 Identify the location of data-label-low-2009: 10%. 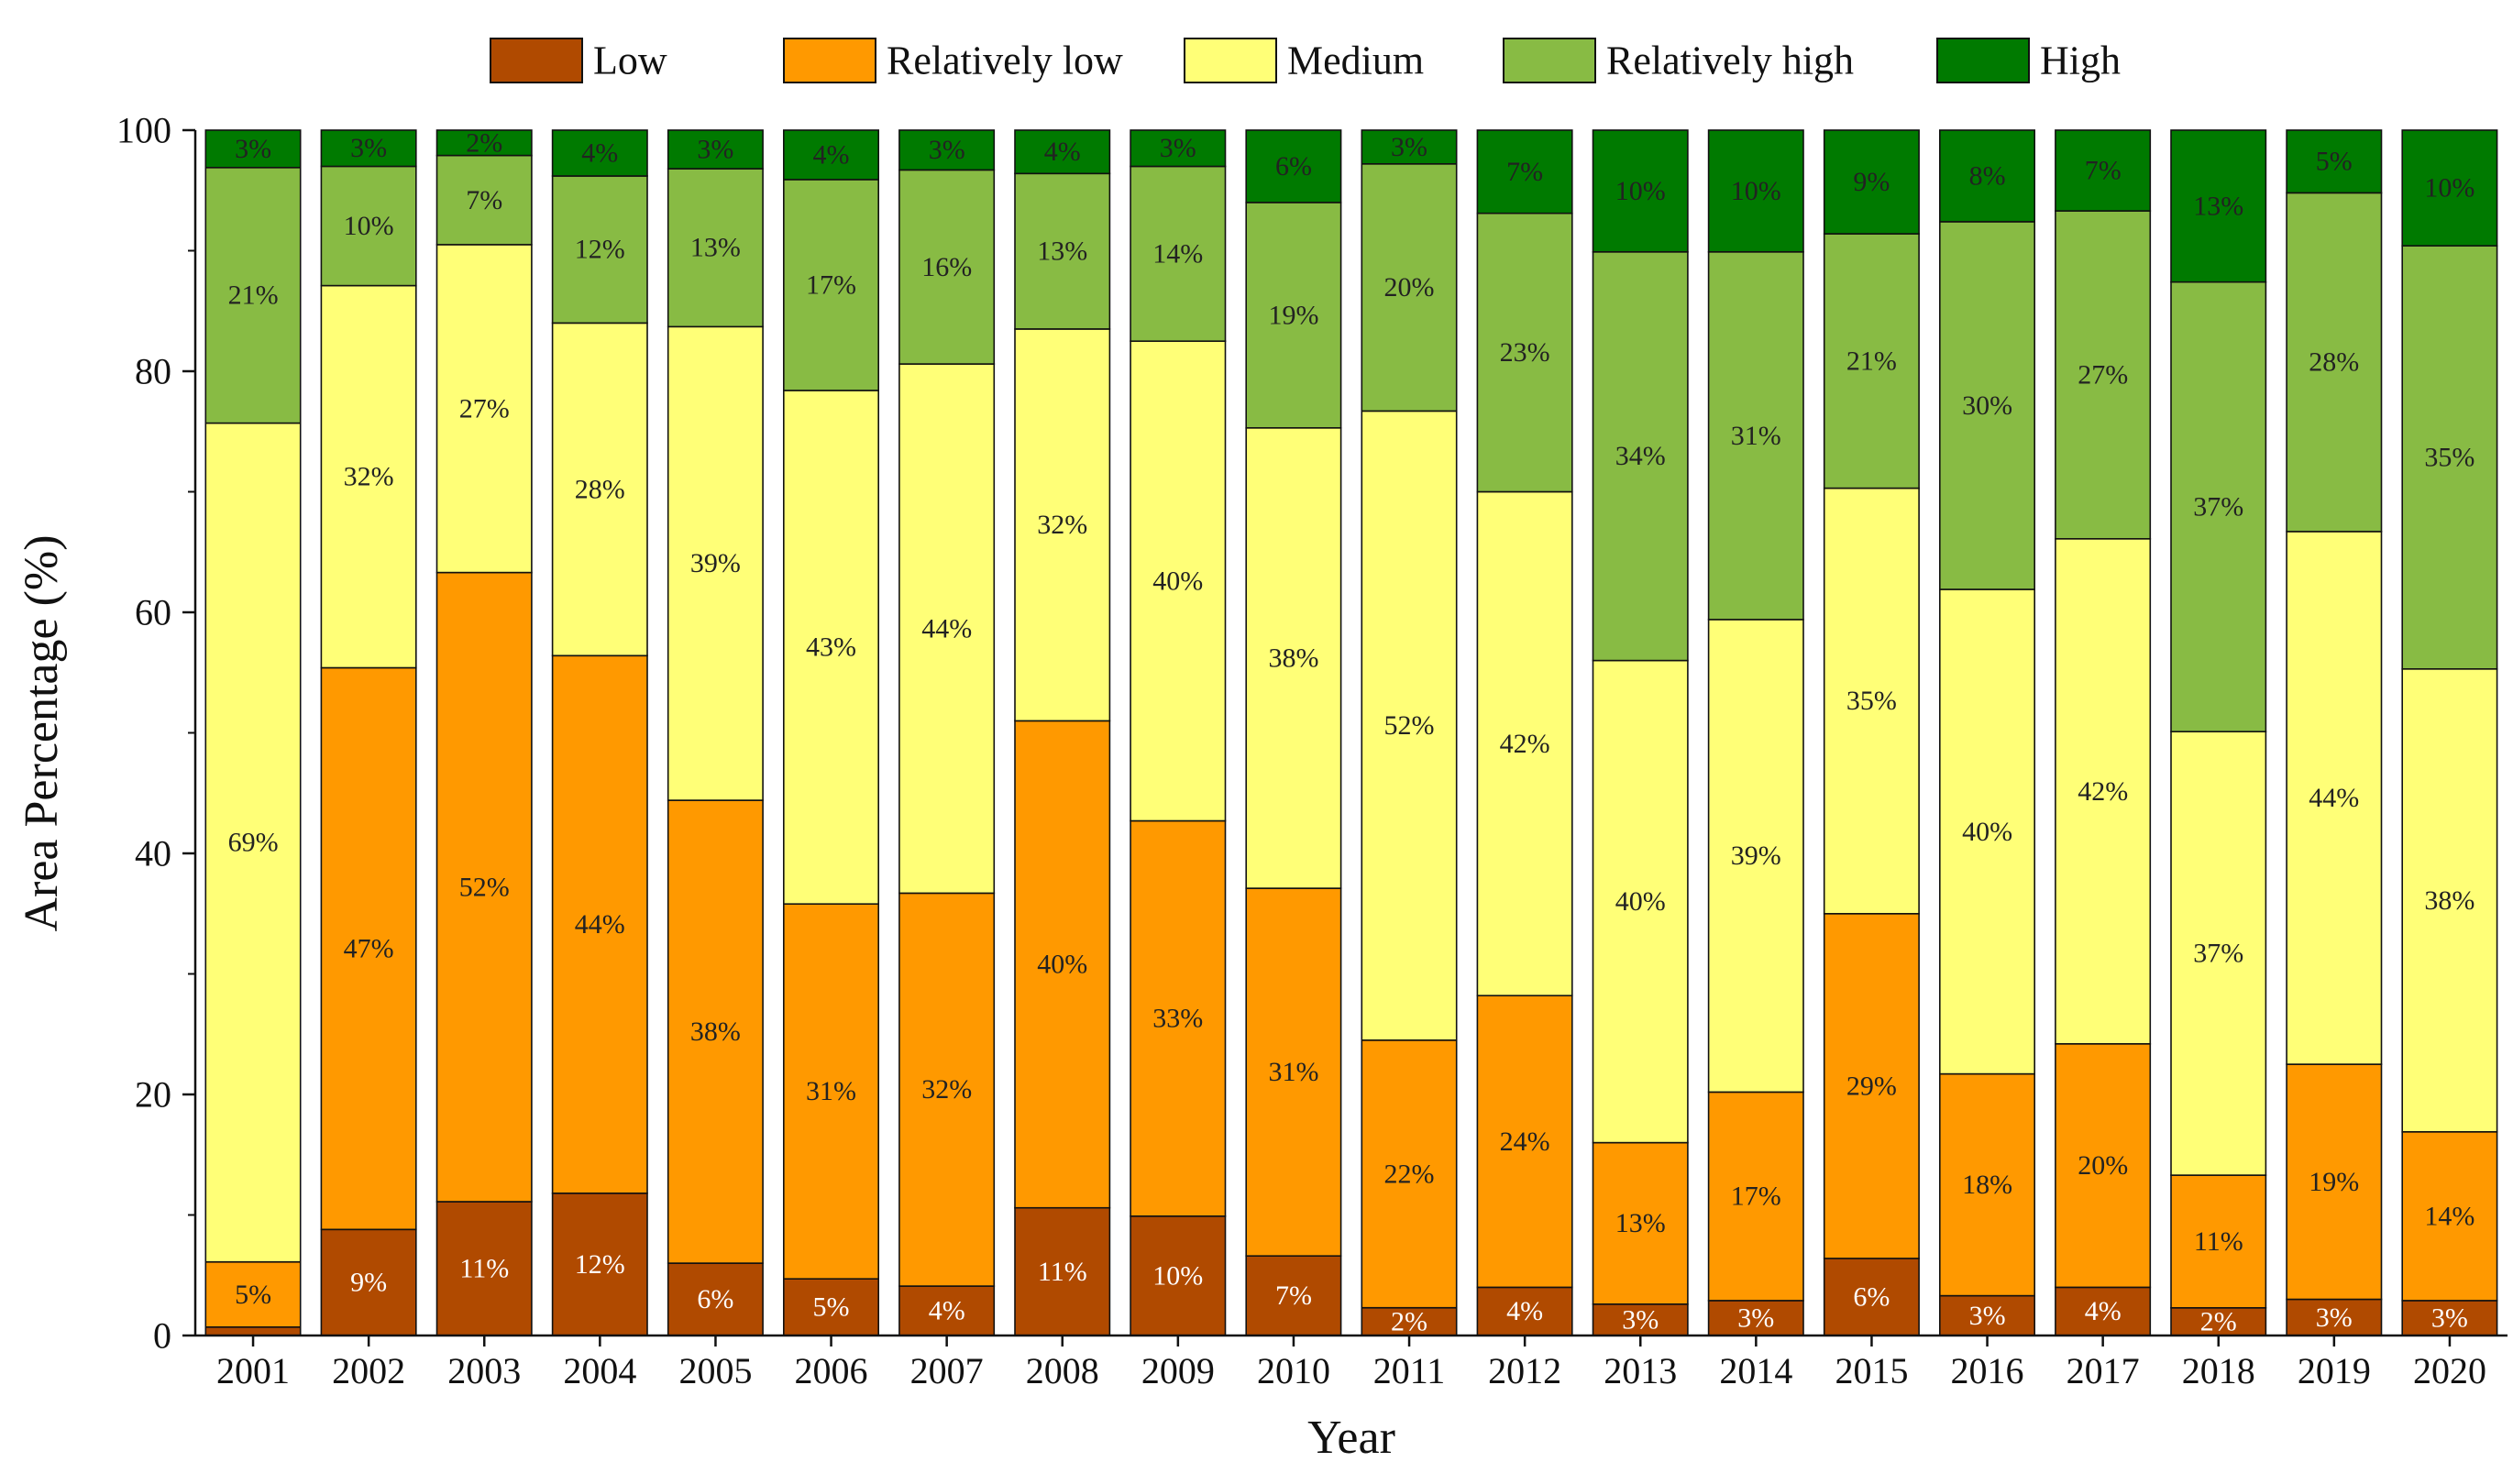
(1177, 1275).